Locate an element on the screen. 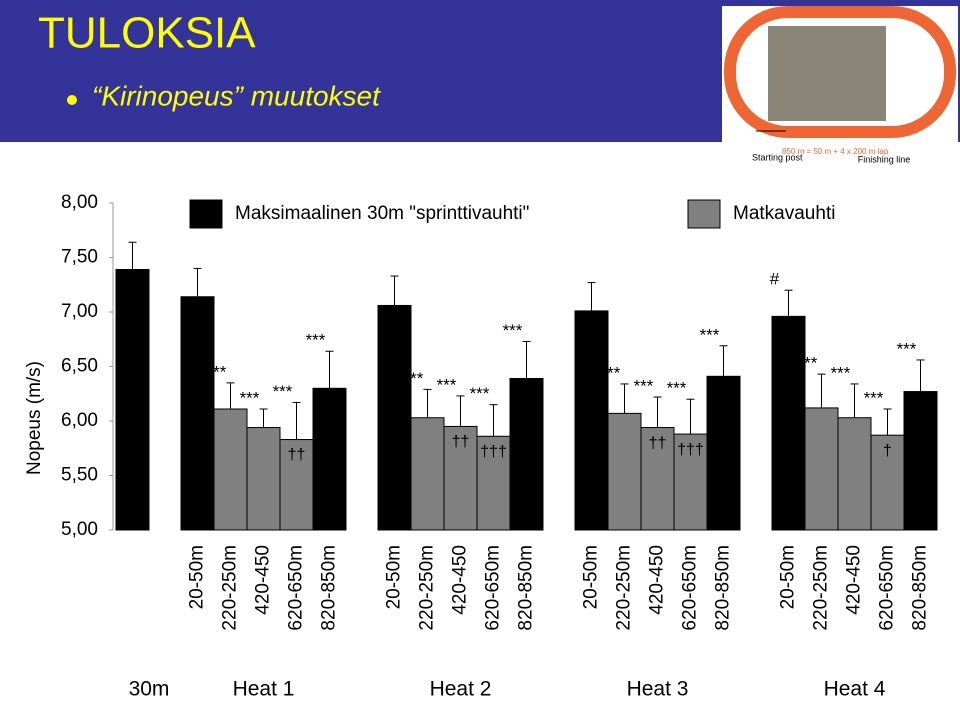  y-tick-label: 7,50 is located at coordinates (79, 257).